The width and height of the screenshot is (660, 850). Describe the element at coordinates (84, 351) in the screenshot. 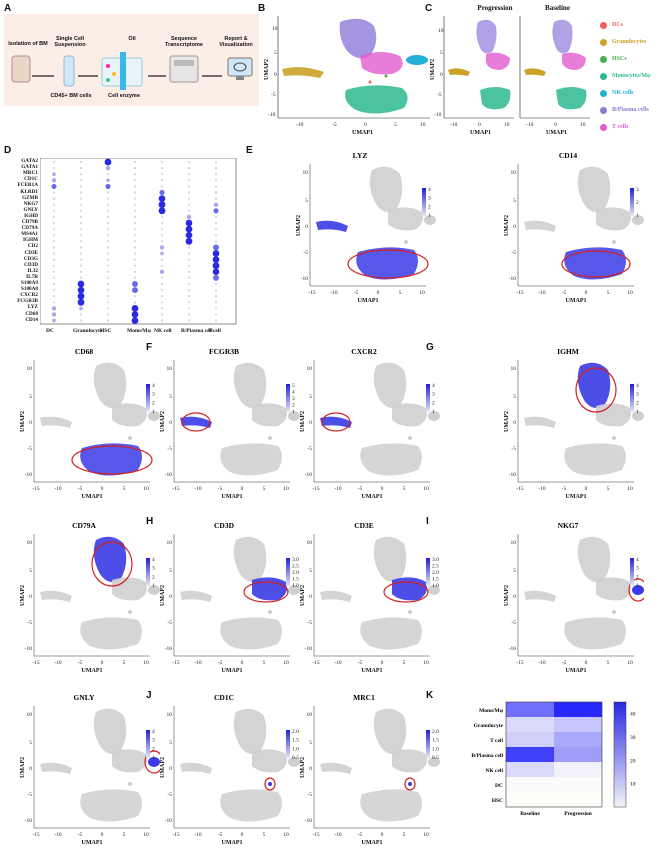

I see `feature-title: CD68` at that location.